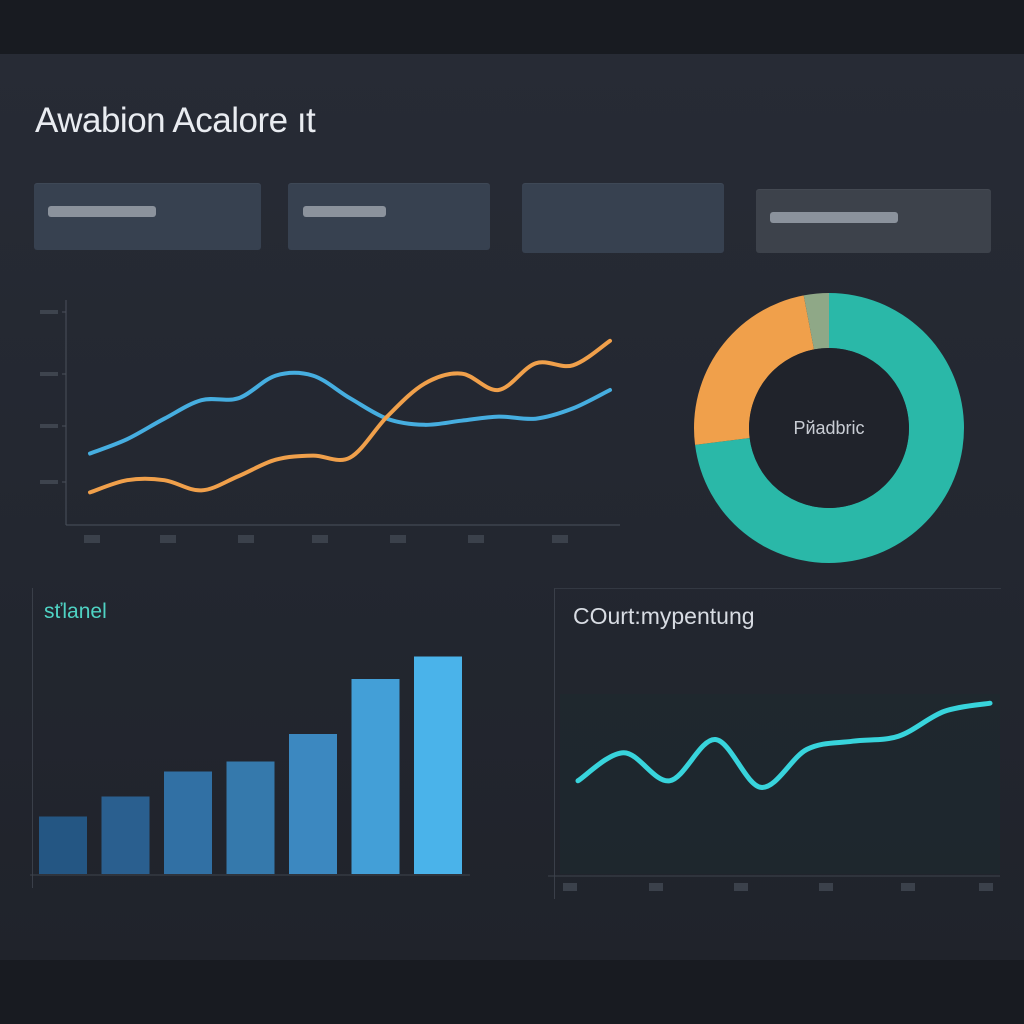  I want to click on line-chart, so click(330, 421).